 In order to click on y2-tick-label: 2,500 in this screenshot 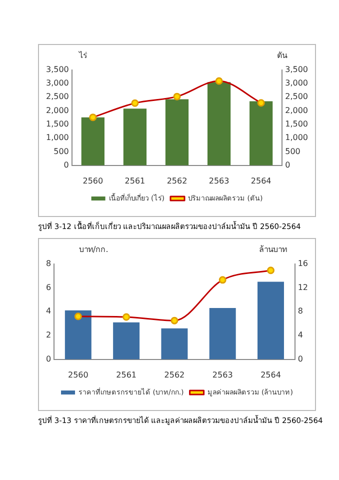, I will do `click(296, 97)`.